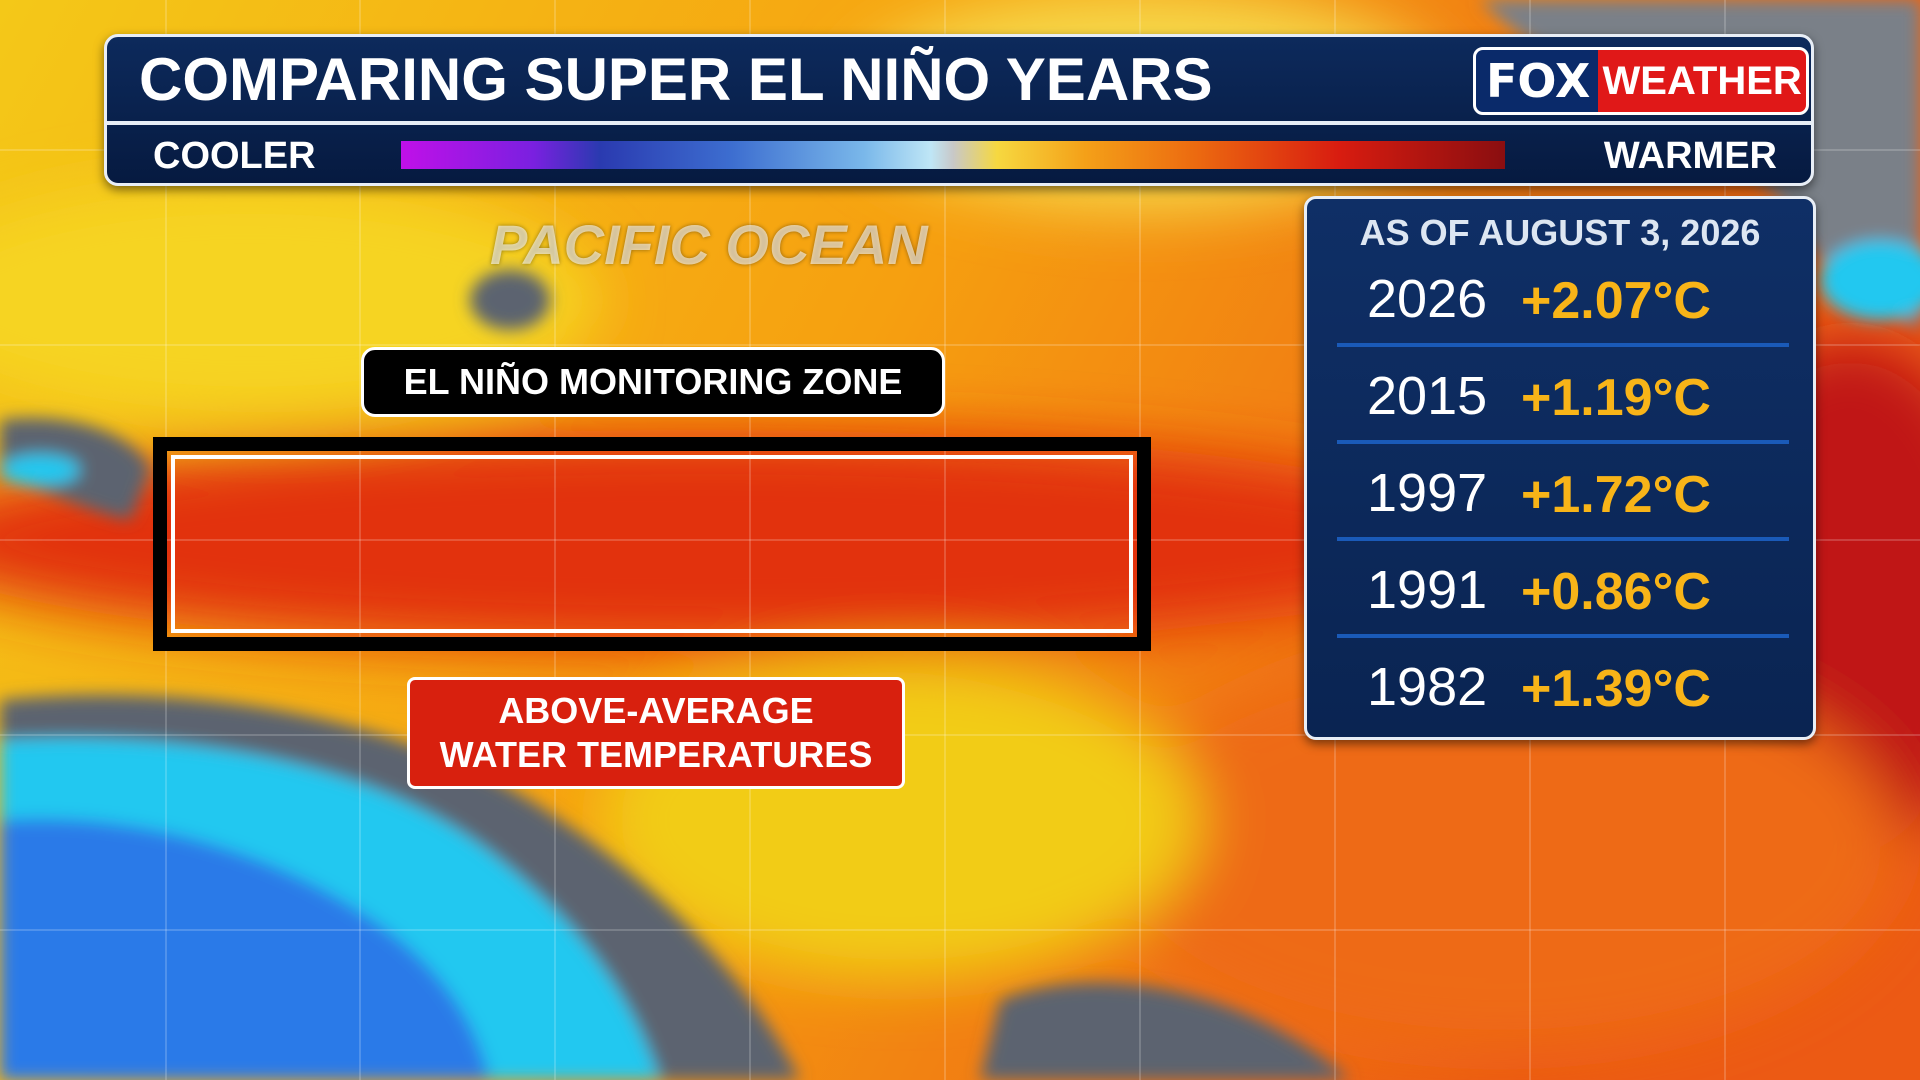  I want to click on logo: FOX WEATHER, so click(1641, 81).